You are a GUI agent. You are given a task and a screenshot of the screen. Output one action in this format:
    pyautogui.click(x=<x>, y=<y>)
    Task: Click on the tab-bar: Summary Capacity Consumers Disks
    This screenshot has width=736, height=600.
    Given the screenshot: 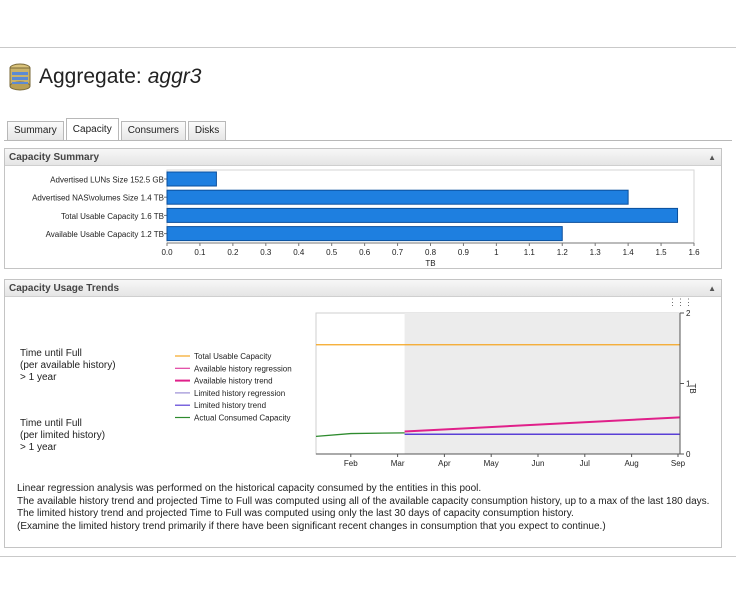 What is the action you would take?
    pyautogui.click(x=117, y=129)
    